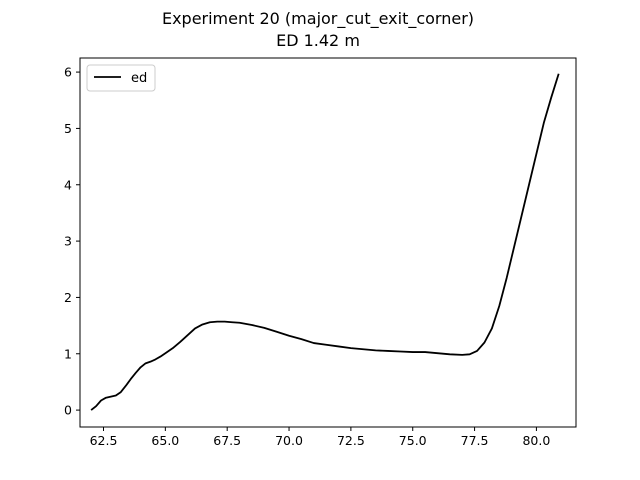  What do you see at coordinates (475, 440) in the screenshot?
I see `x-tick-label: 77.5` at bounding box center [475, 440].